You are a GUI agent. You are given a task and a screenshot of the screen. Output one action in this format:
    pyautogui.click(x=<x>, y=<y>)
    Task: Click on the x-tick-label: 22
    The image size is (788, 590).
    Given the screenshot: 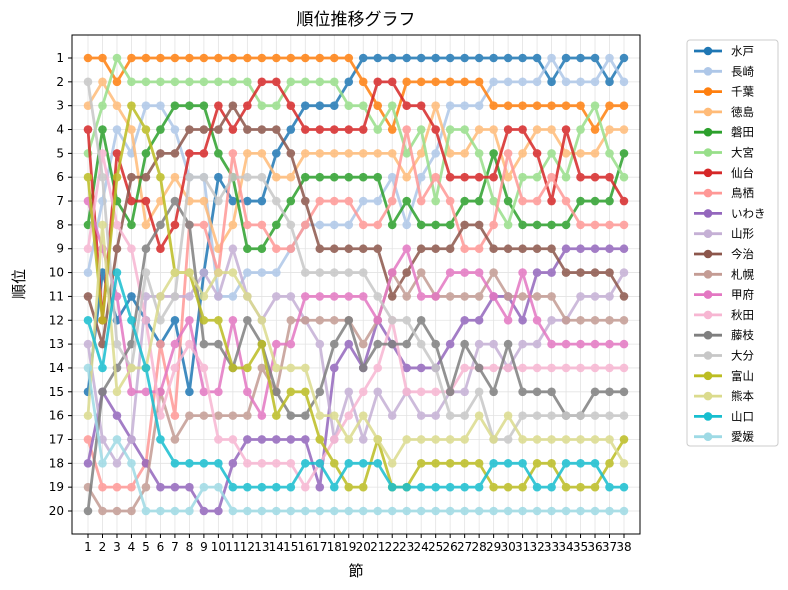 What is the action you would take?
    pyautogui.click(x=392, y=547)
    